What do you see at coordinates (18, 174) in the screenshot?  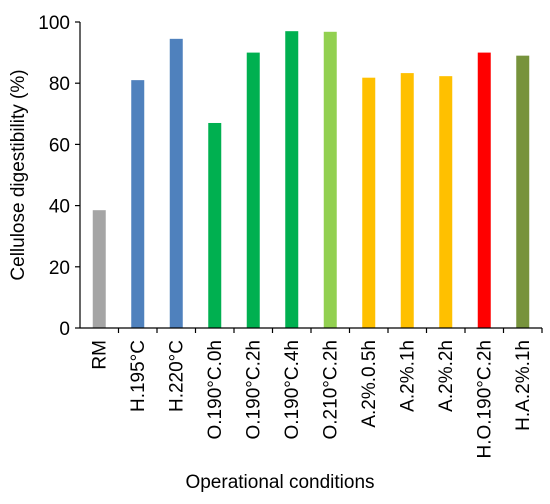 I see `y-axis-title: Cellulose digestibility (%)` at bounding box center [18, 174].